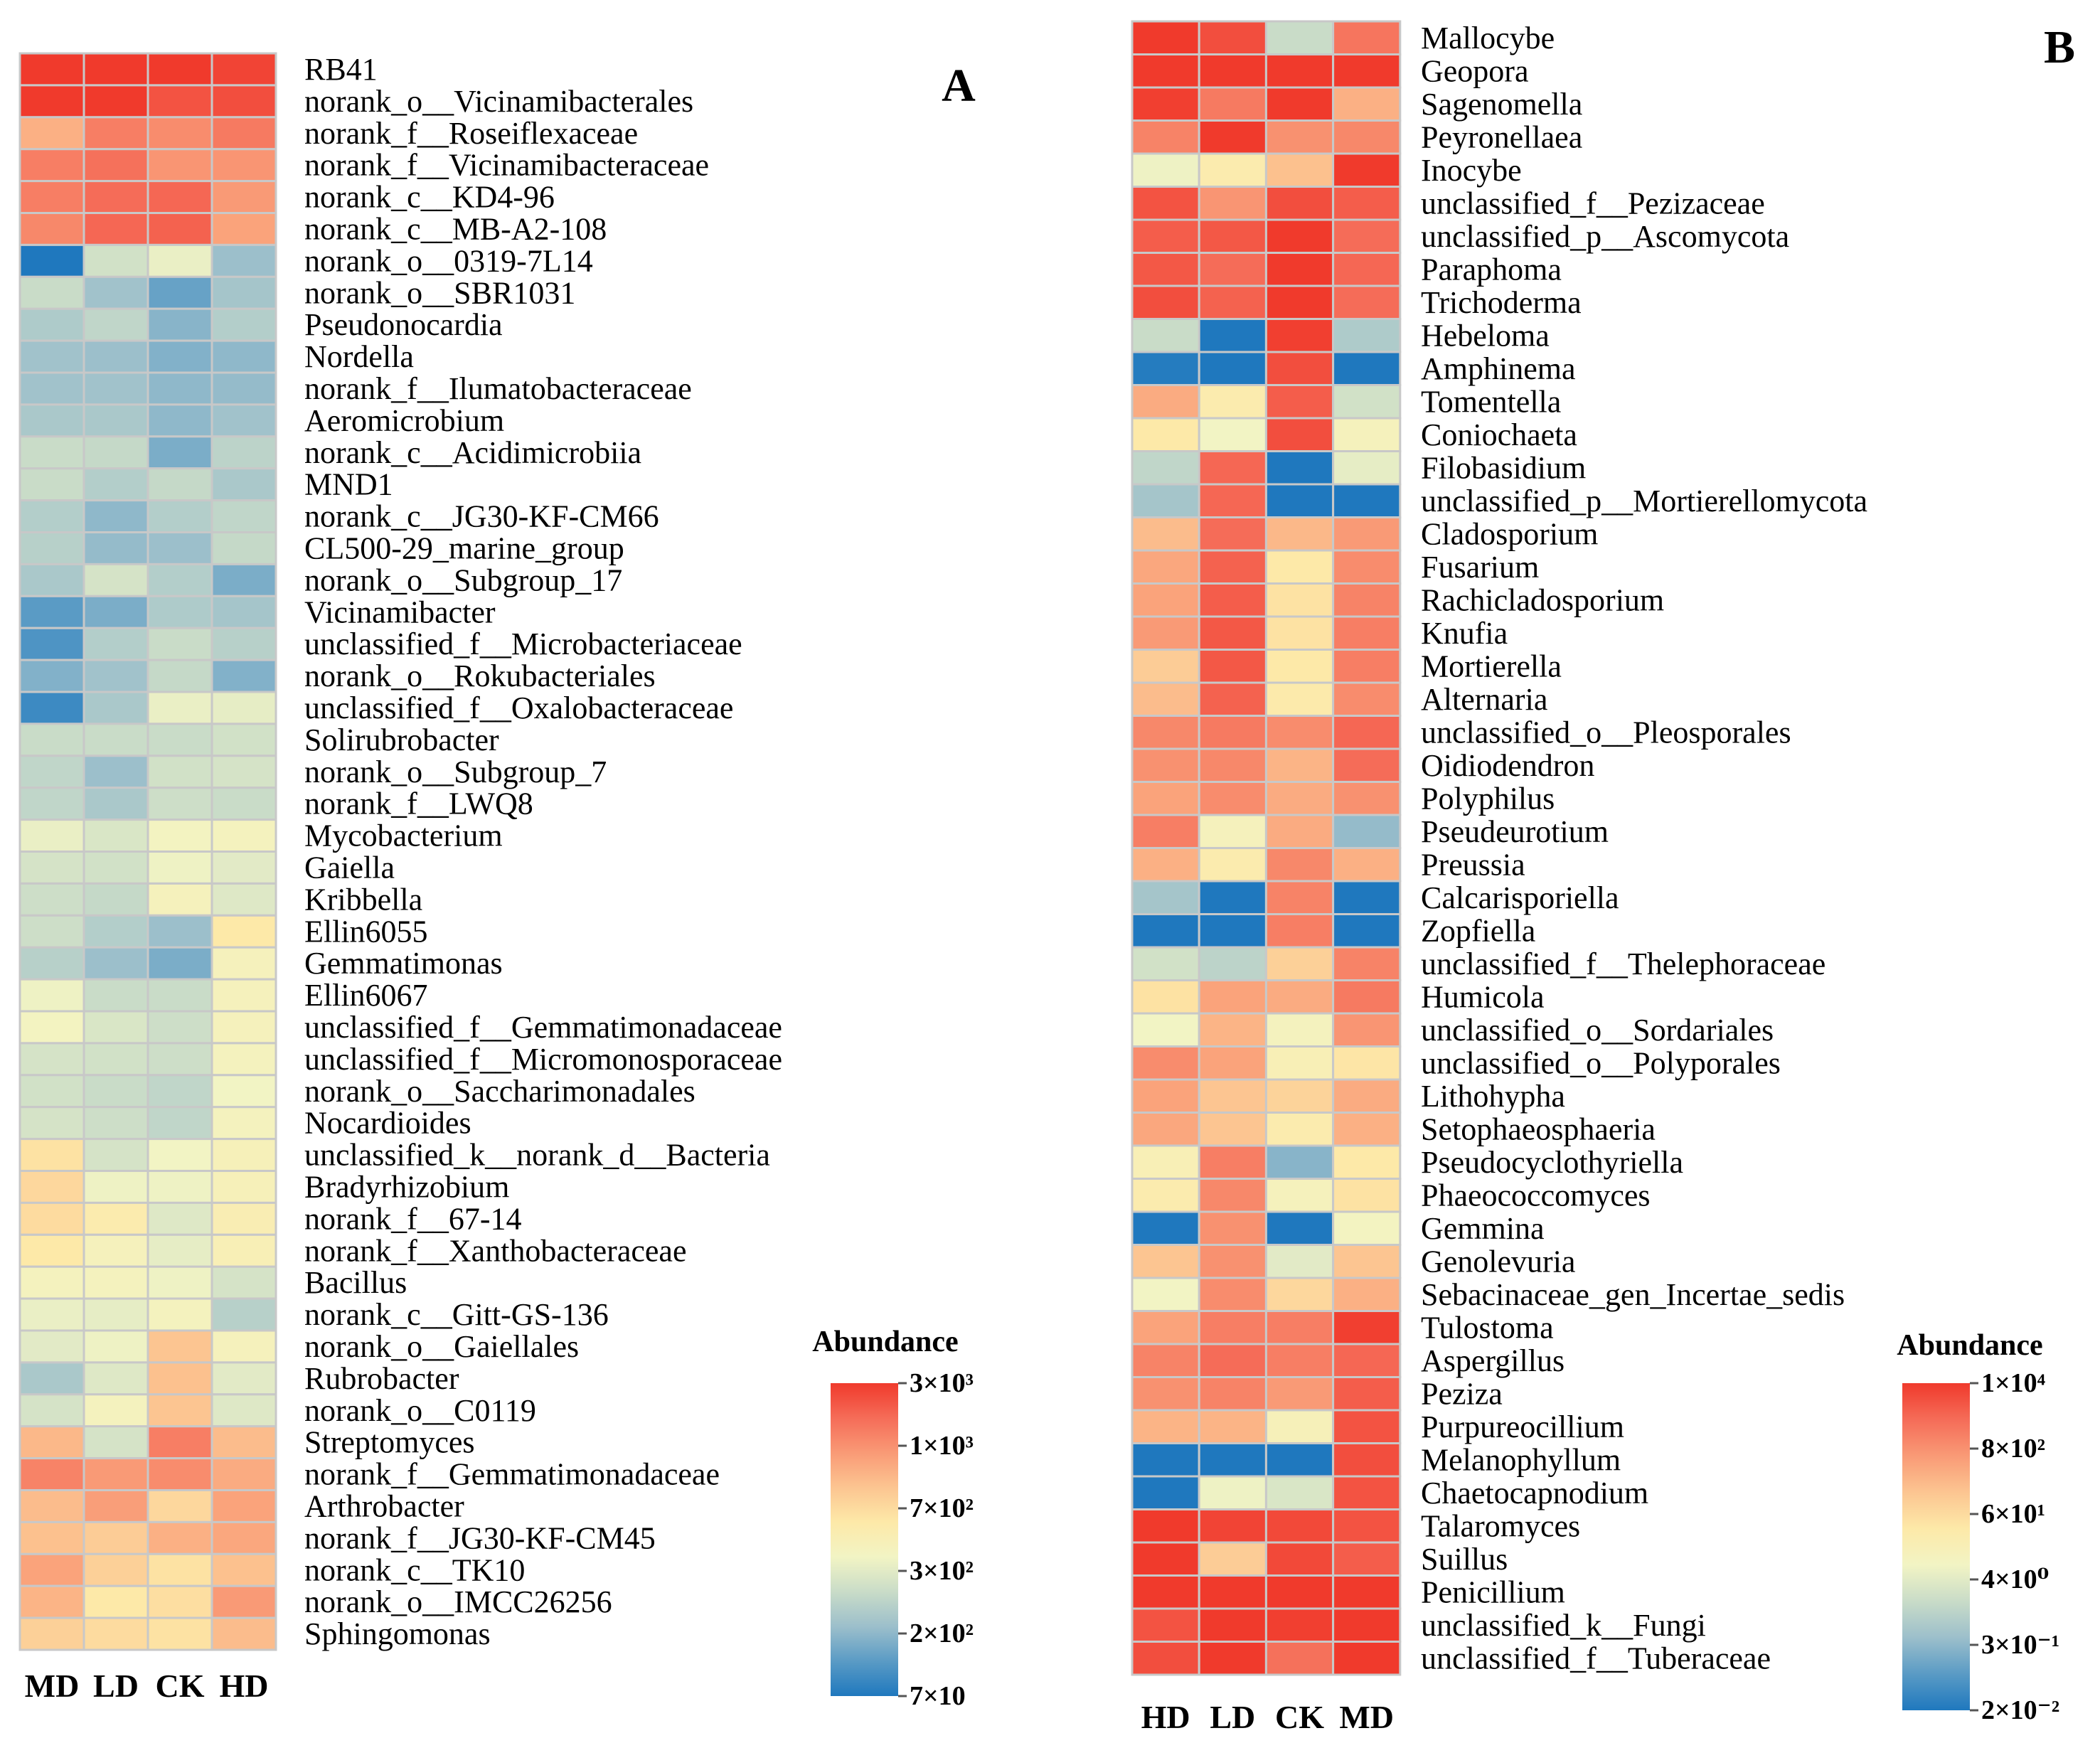  I want to click on row-label: CL500-29_marine_group, so click(464, 548).